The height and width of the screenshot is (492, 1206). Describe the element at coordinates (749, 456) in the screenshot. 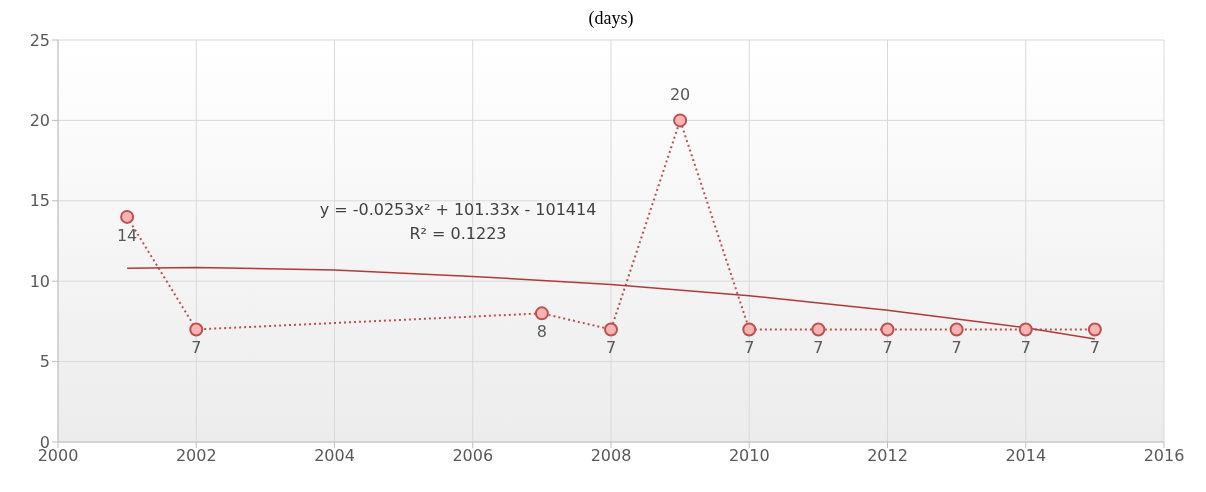

I see `x-tick-label: 2010` at that location.